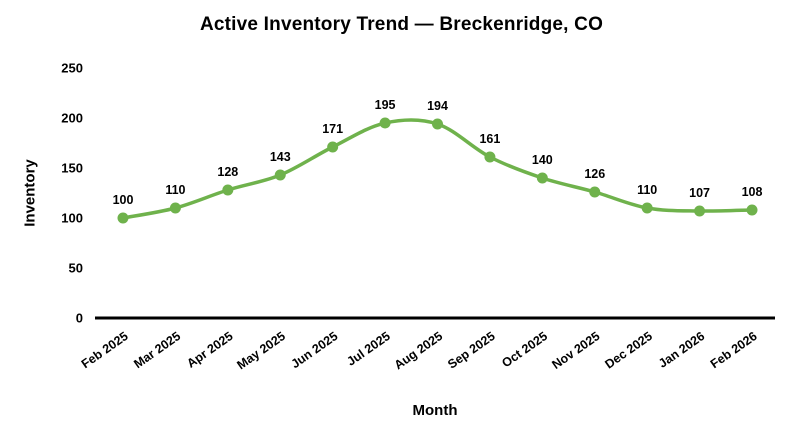 This screenshot has width=803, height=431. Describe the element at coordinates (79, 318) in the screenshot. I see `y-tick-label: 0` at that location.